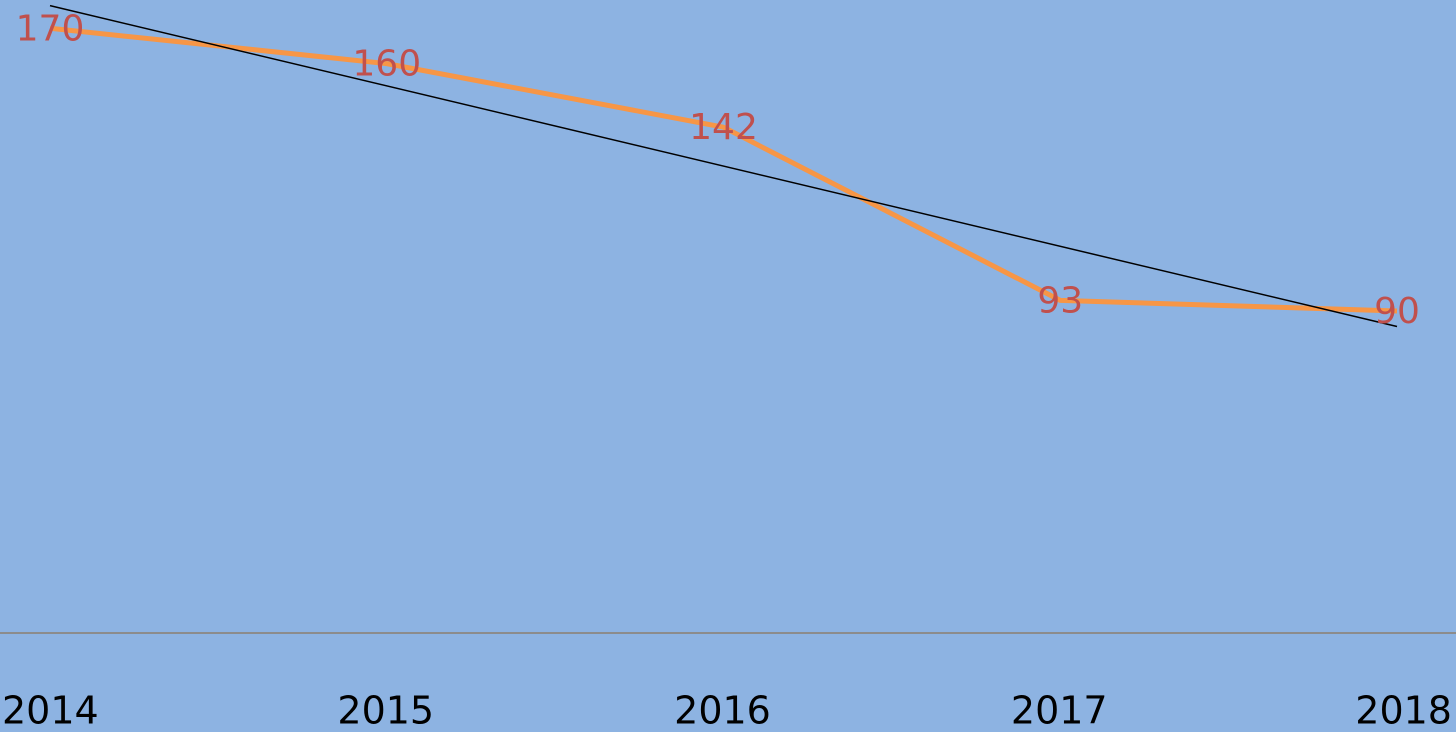  Describe the element at coordinates (1397, 311) in the screenshot. I see `data-label: 90` at that location.